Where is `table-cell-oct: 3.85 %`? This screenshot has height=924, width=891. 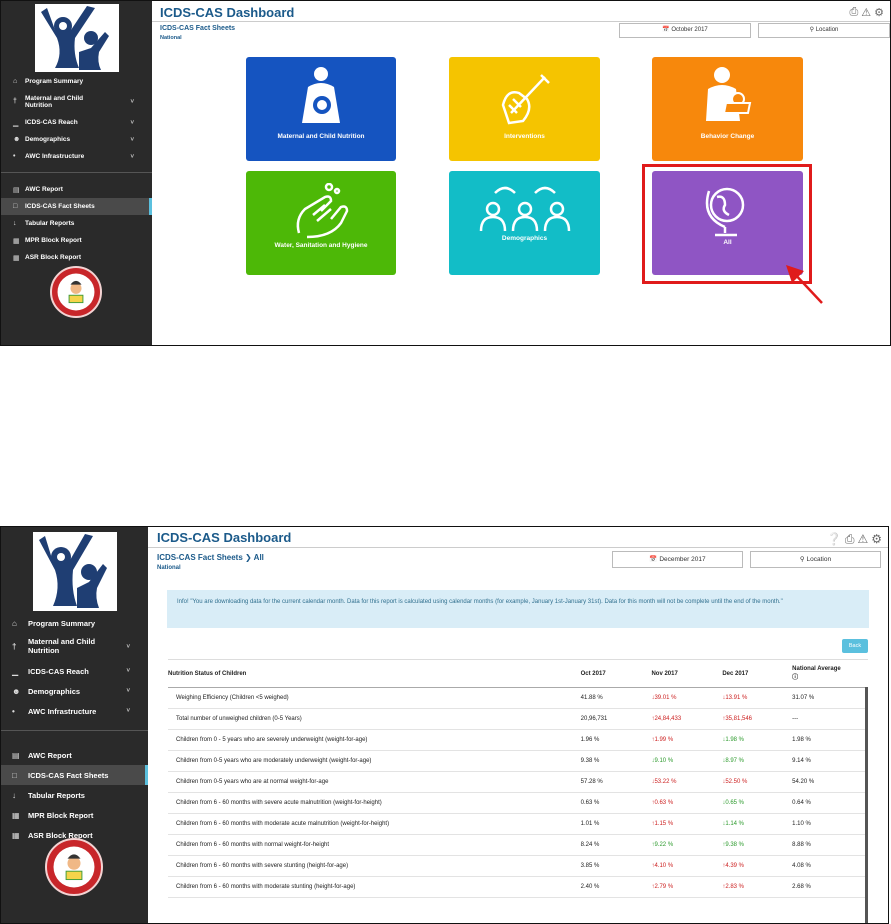 table-cell-oct: 3.85 % is located at coordinates (616, 866).